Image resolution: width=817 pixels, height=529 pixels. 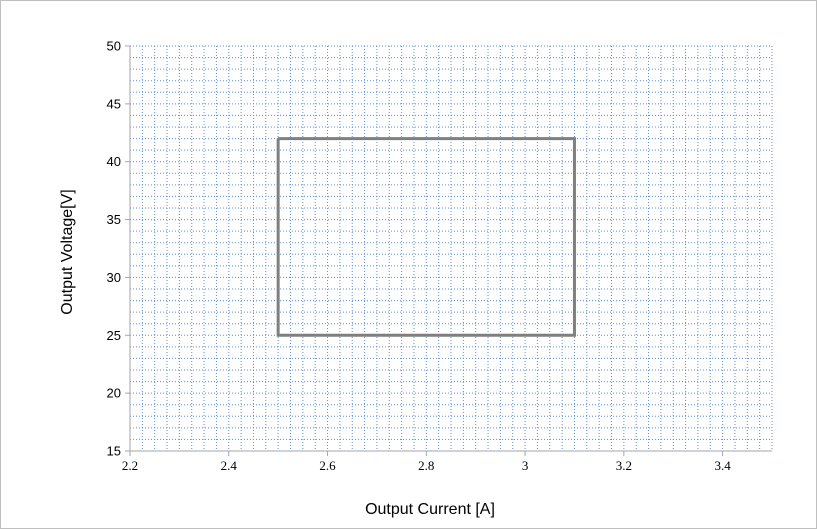 What do you see at coordinates (327, 465) in the screenshot?
I see `x-tick-label: 2.6` at bounding box center [327, 465].